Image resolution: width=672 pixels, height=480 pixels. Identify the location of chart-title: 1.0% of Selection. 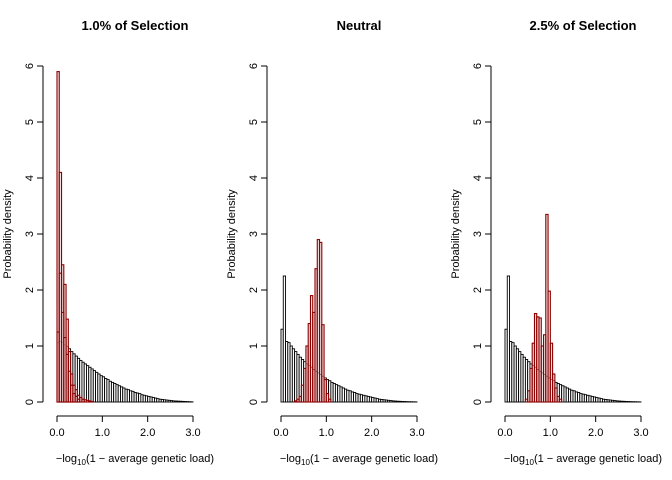
(135, 25).